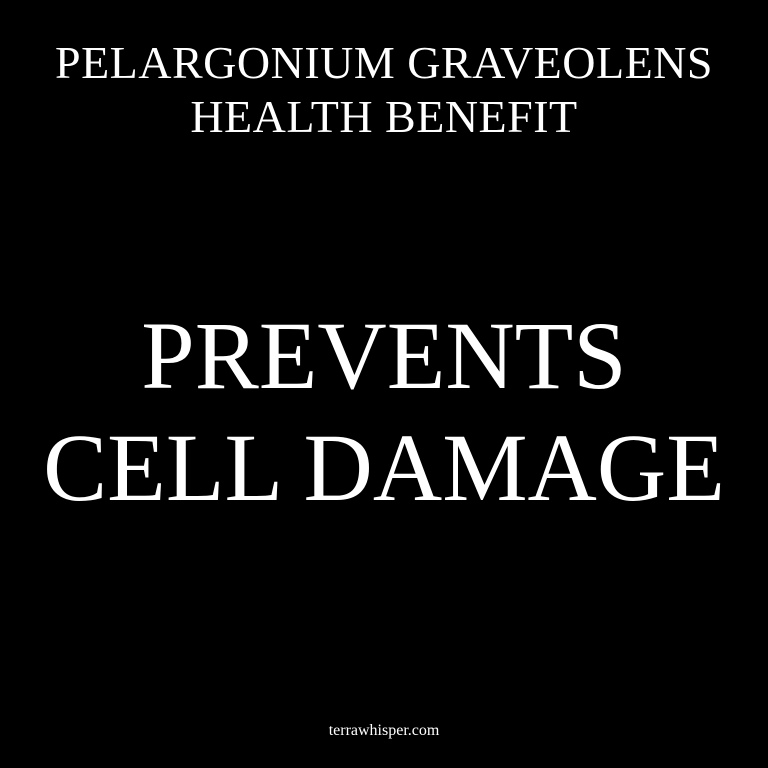 This screenshot has height=768, width=768. What do you see at coordinates (384, 467) in the screenshot?
I see `headline-line-2: CELL DAMAGE` at bounding box center [384, 467].